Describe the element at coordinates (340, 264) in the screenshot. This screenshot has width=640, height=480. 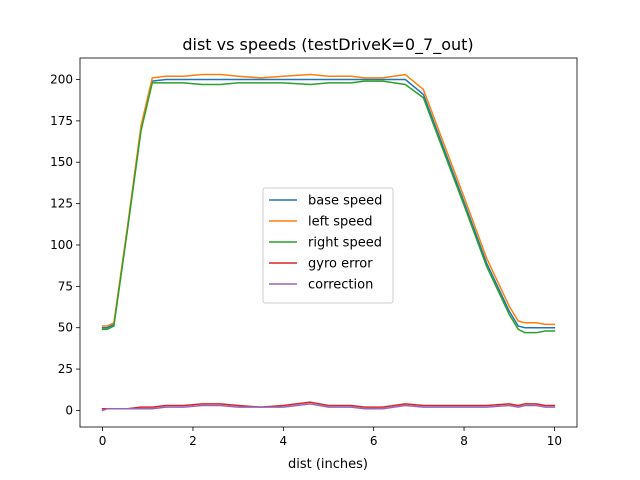
I see `legend-entry-label: gyro error` at that location.